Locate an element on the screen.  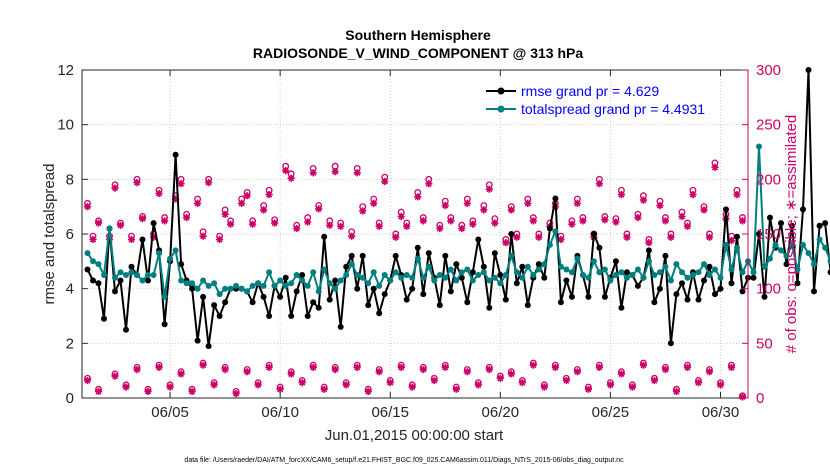
y-left-tick-label: 6 is located at coordinates (70, 234).